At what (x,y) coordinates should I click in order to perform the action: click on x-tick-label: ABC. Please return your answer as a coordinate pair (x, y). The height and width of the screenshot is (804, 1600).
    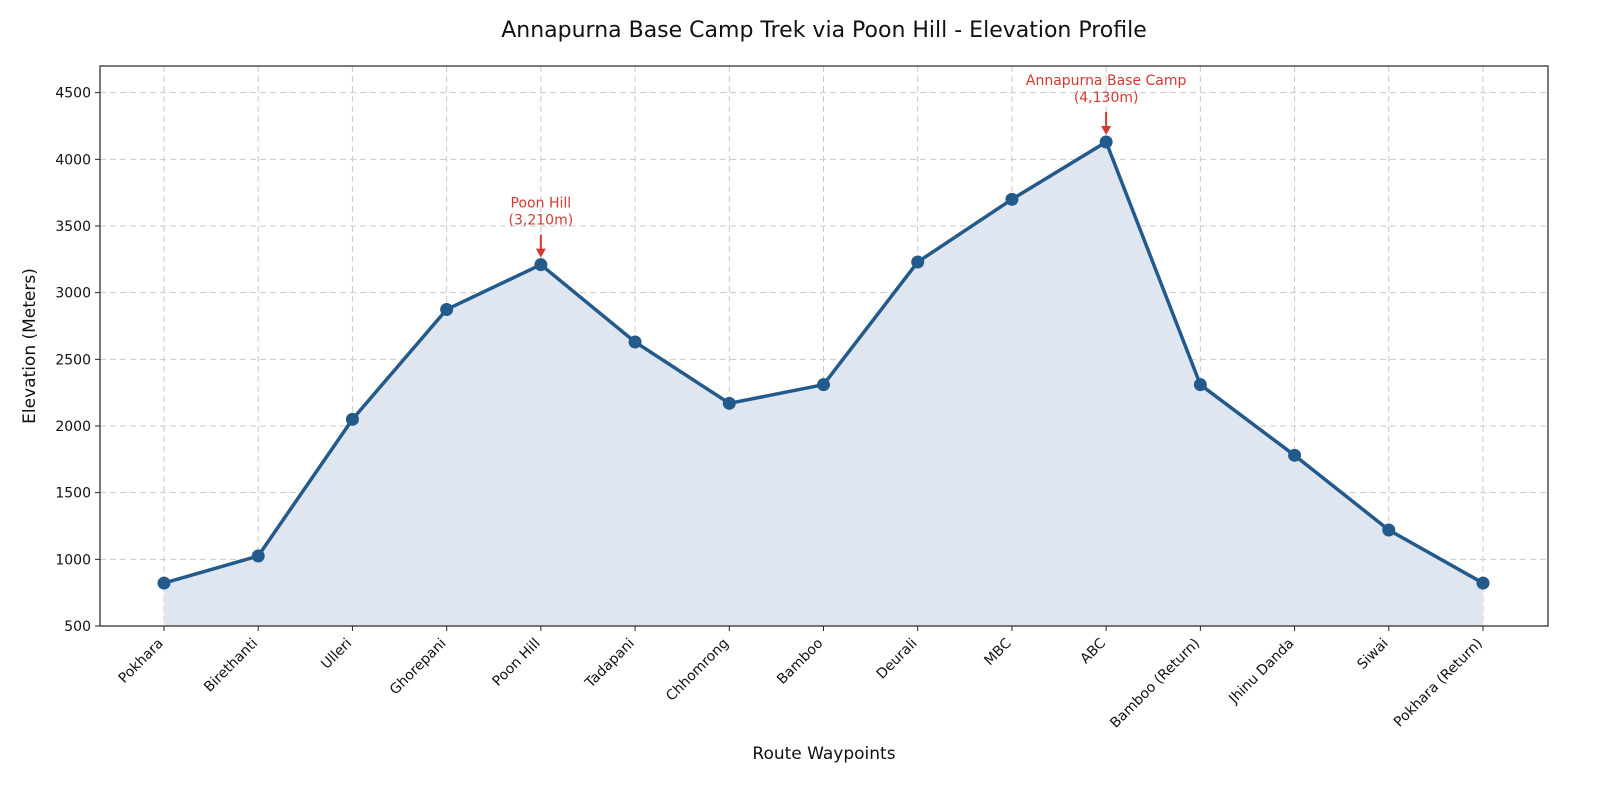
    Looking at the image, I should click on (1093, 651).